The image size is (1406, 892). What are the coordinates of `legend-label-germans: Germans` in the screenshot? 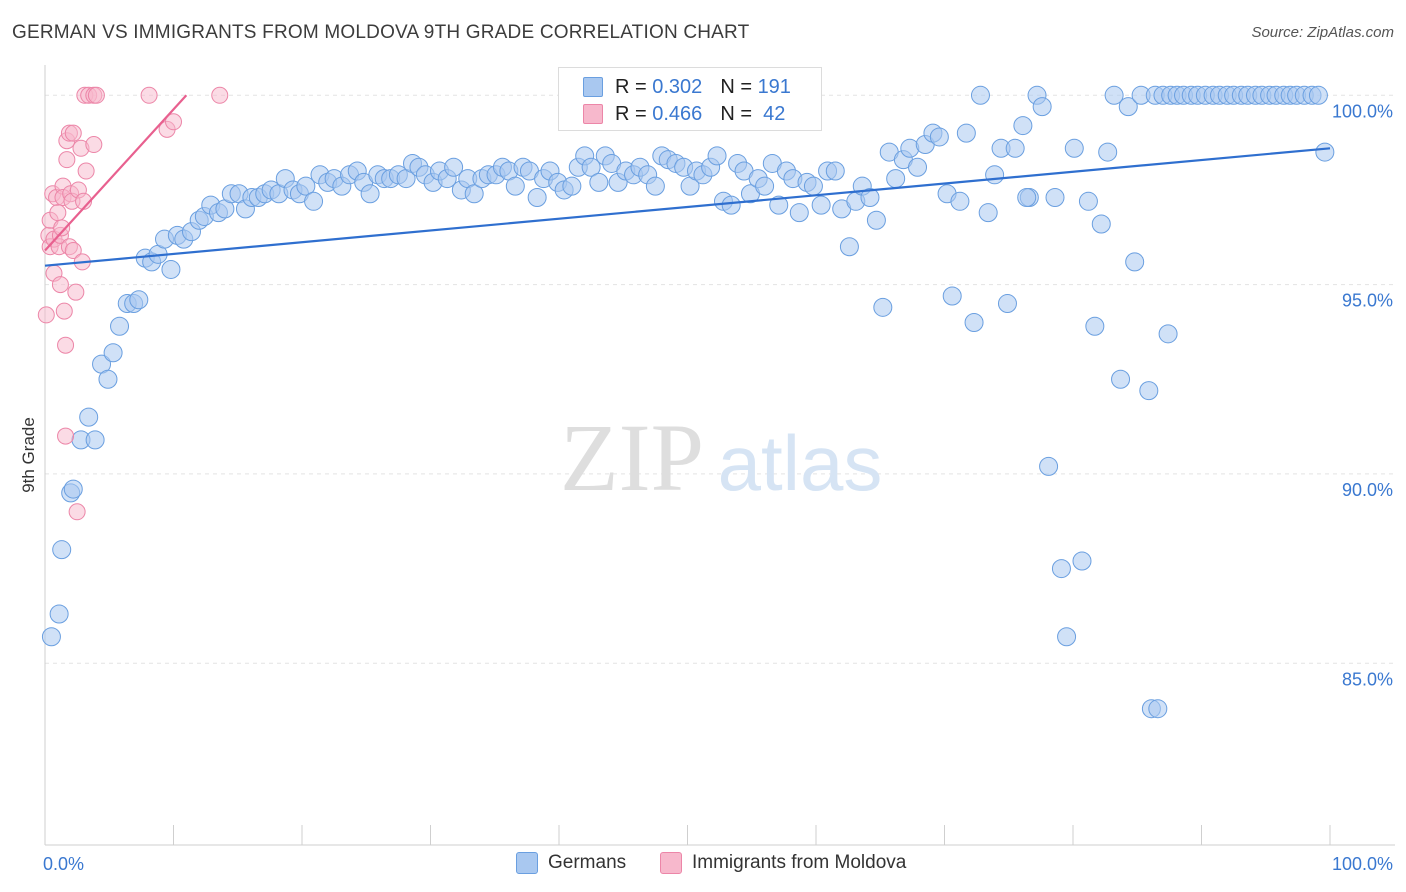 It's located at (587, 862).